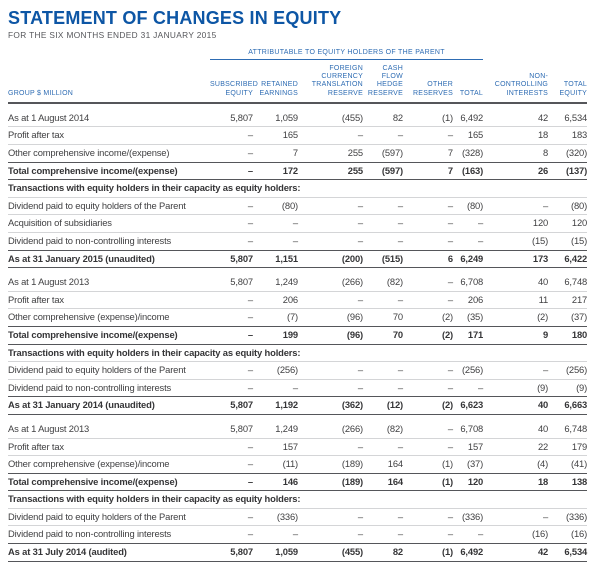  I want to click on cell-value: 6,249, so click(472, 258).